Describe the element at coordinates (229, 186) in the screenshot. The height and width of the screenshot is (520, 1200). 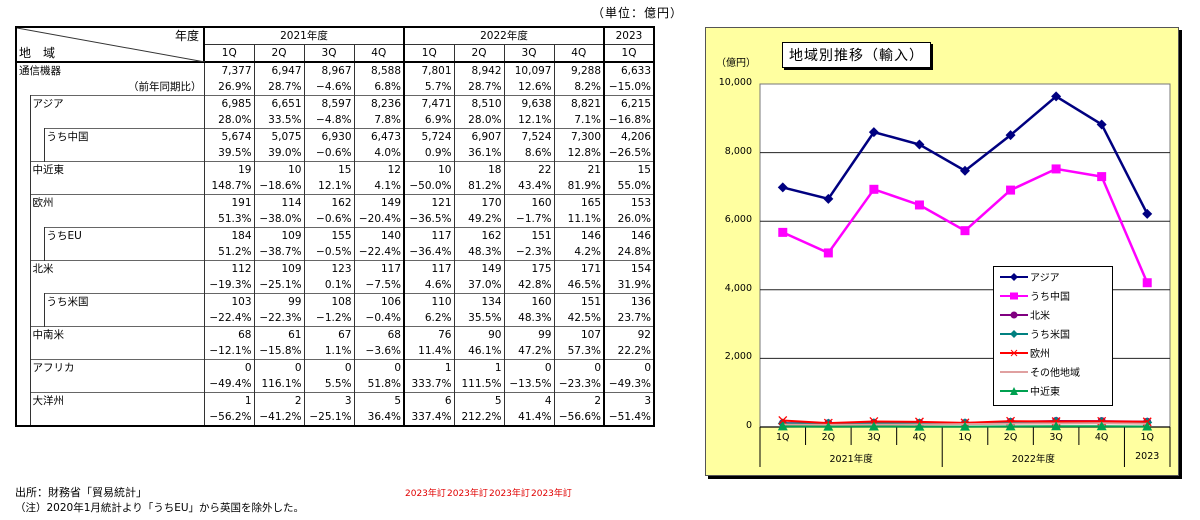
I see `yoy-cell: 148.7%` at that location.